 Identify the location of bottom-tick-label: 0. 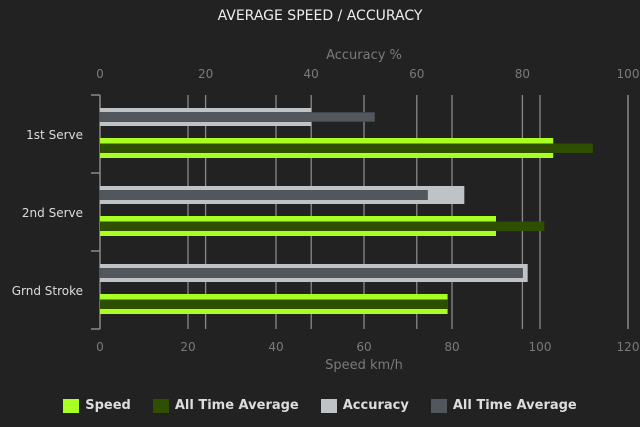
(100, 347).